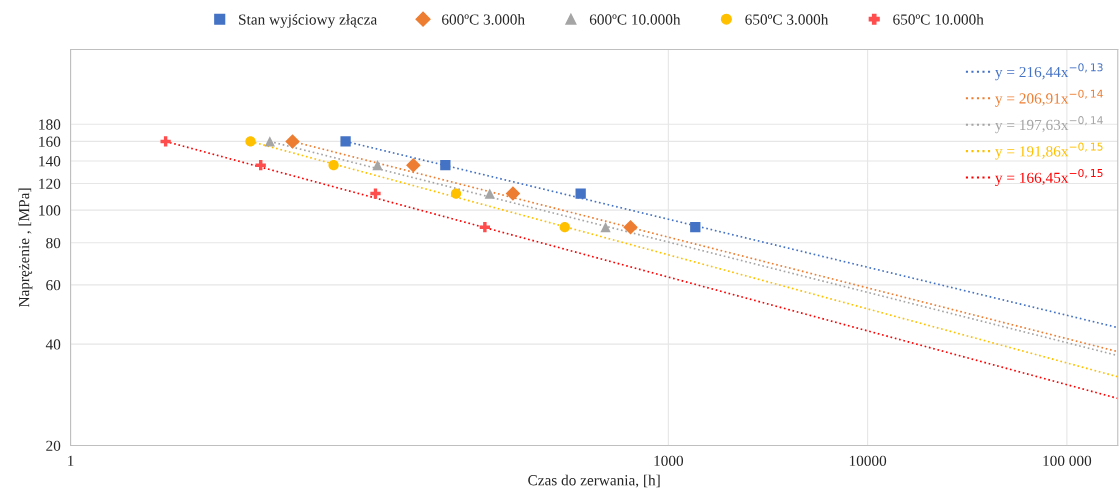 The width and height of the screenshot is (1120, 495). What do you see at coordinates (594, 481) in the screenshot?
I see `x-axis-title: Czas do zerwania, [h]` at bounding box center [594, 481].